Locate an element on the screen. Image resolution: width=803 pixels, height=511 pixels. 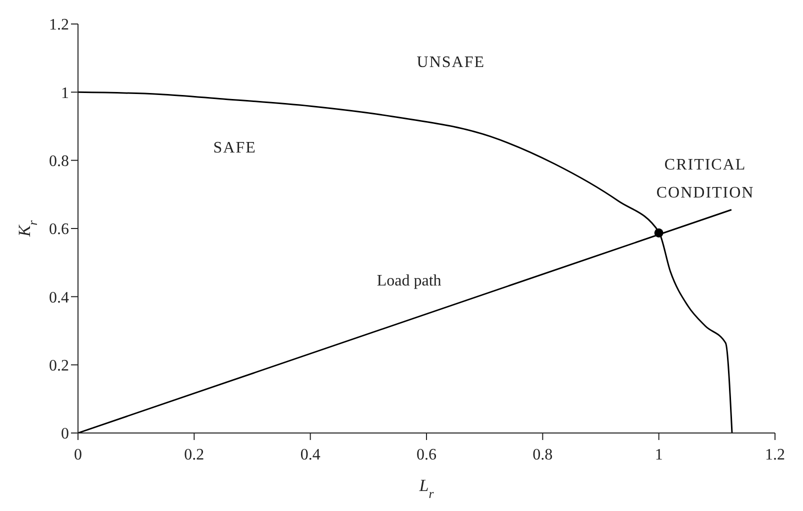
x-axis-title: L$_{r}$ is located at coordinates (426, 488).